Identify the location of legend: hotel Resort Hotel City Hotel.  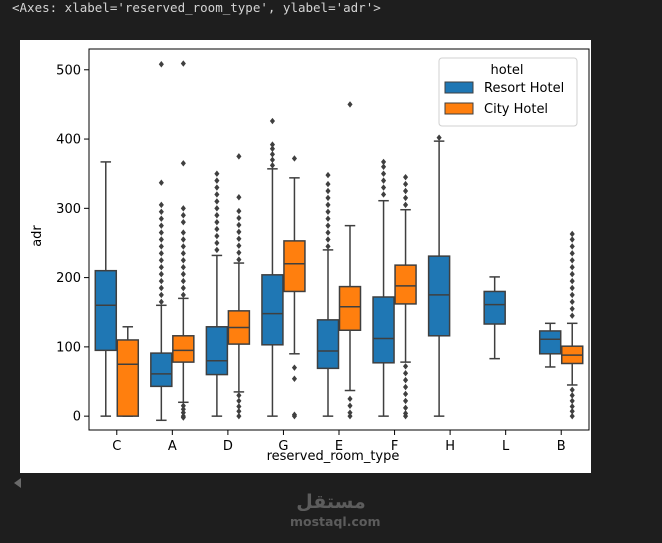
(508, 92).